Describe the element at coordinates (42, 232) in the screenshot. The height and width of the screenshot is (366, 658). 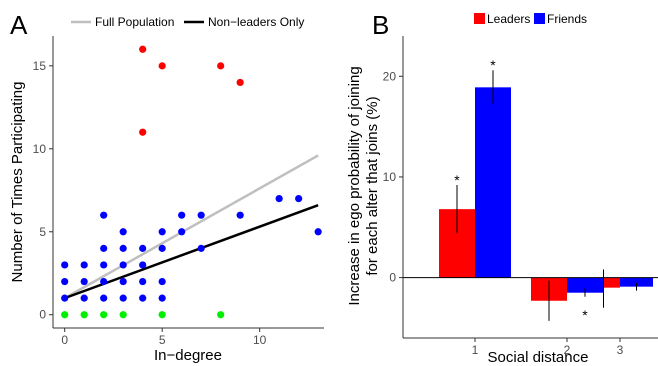
I see `y-tick-label: 5` at that location.